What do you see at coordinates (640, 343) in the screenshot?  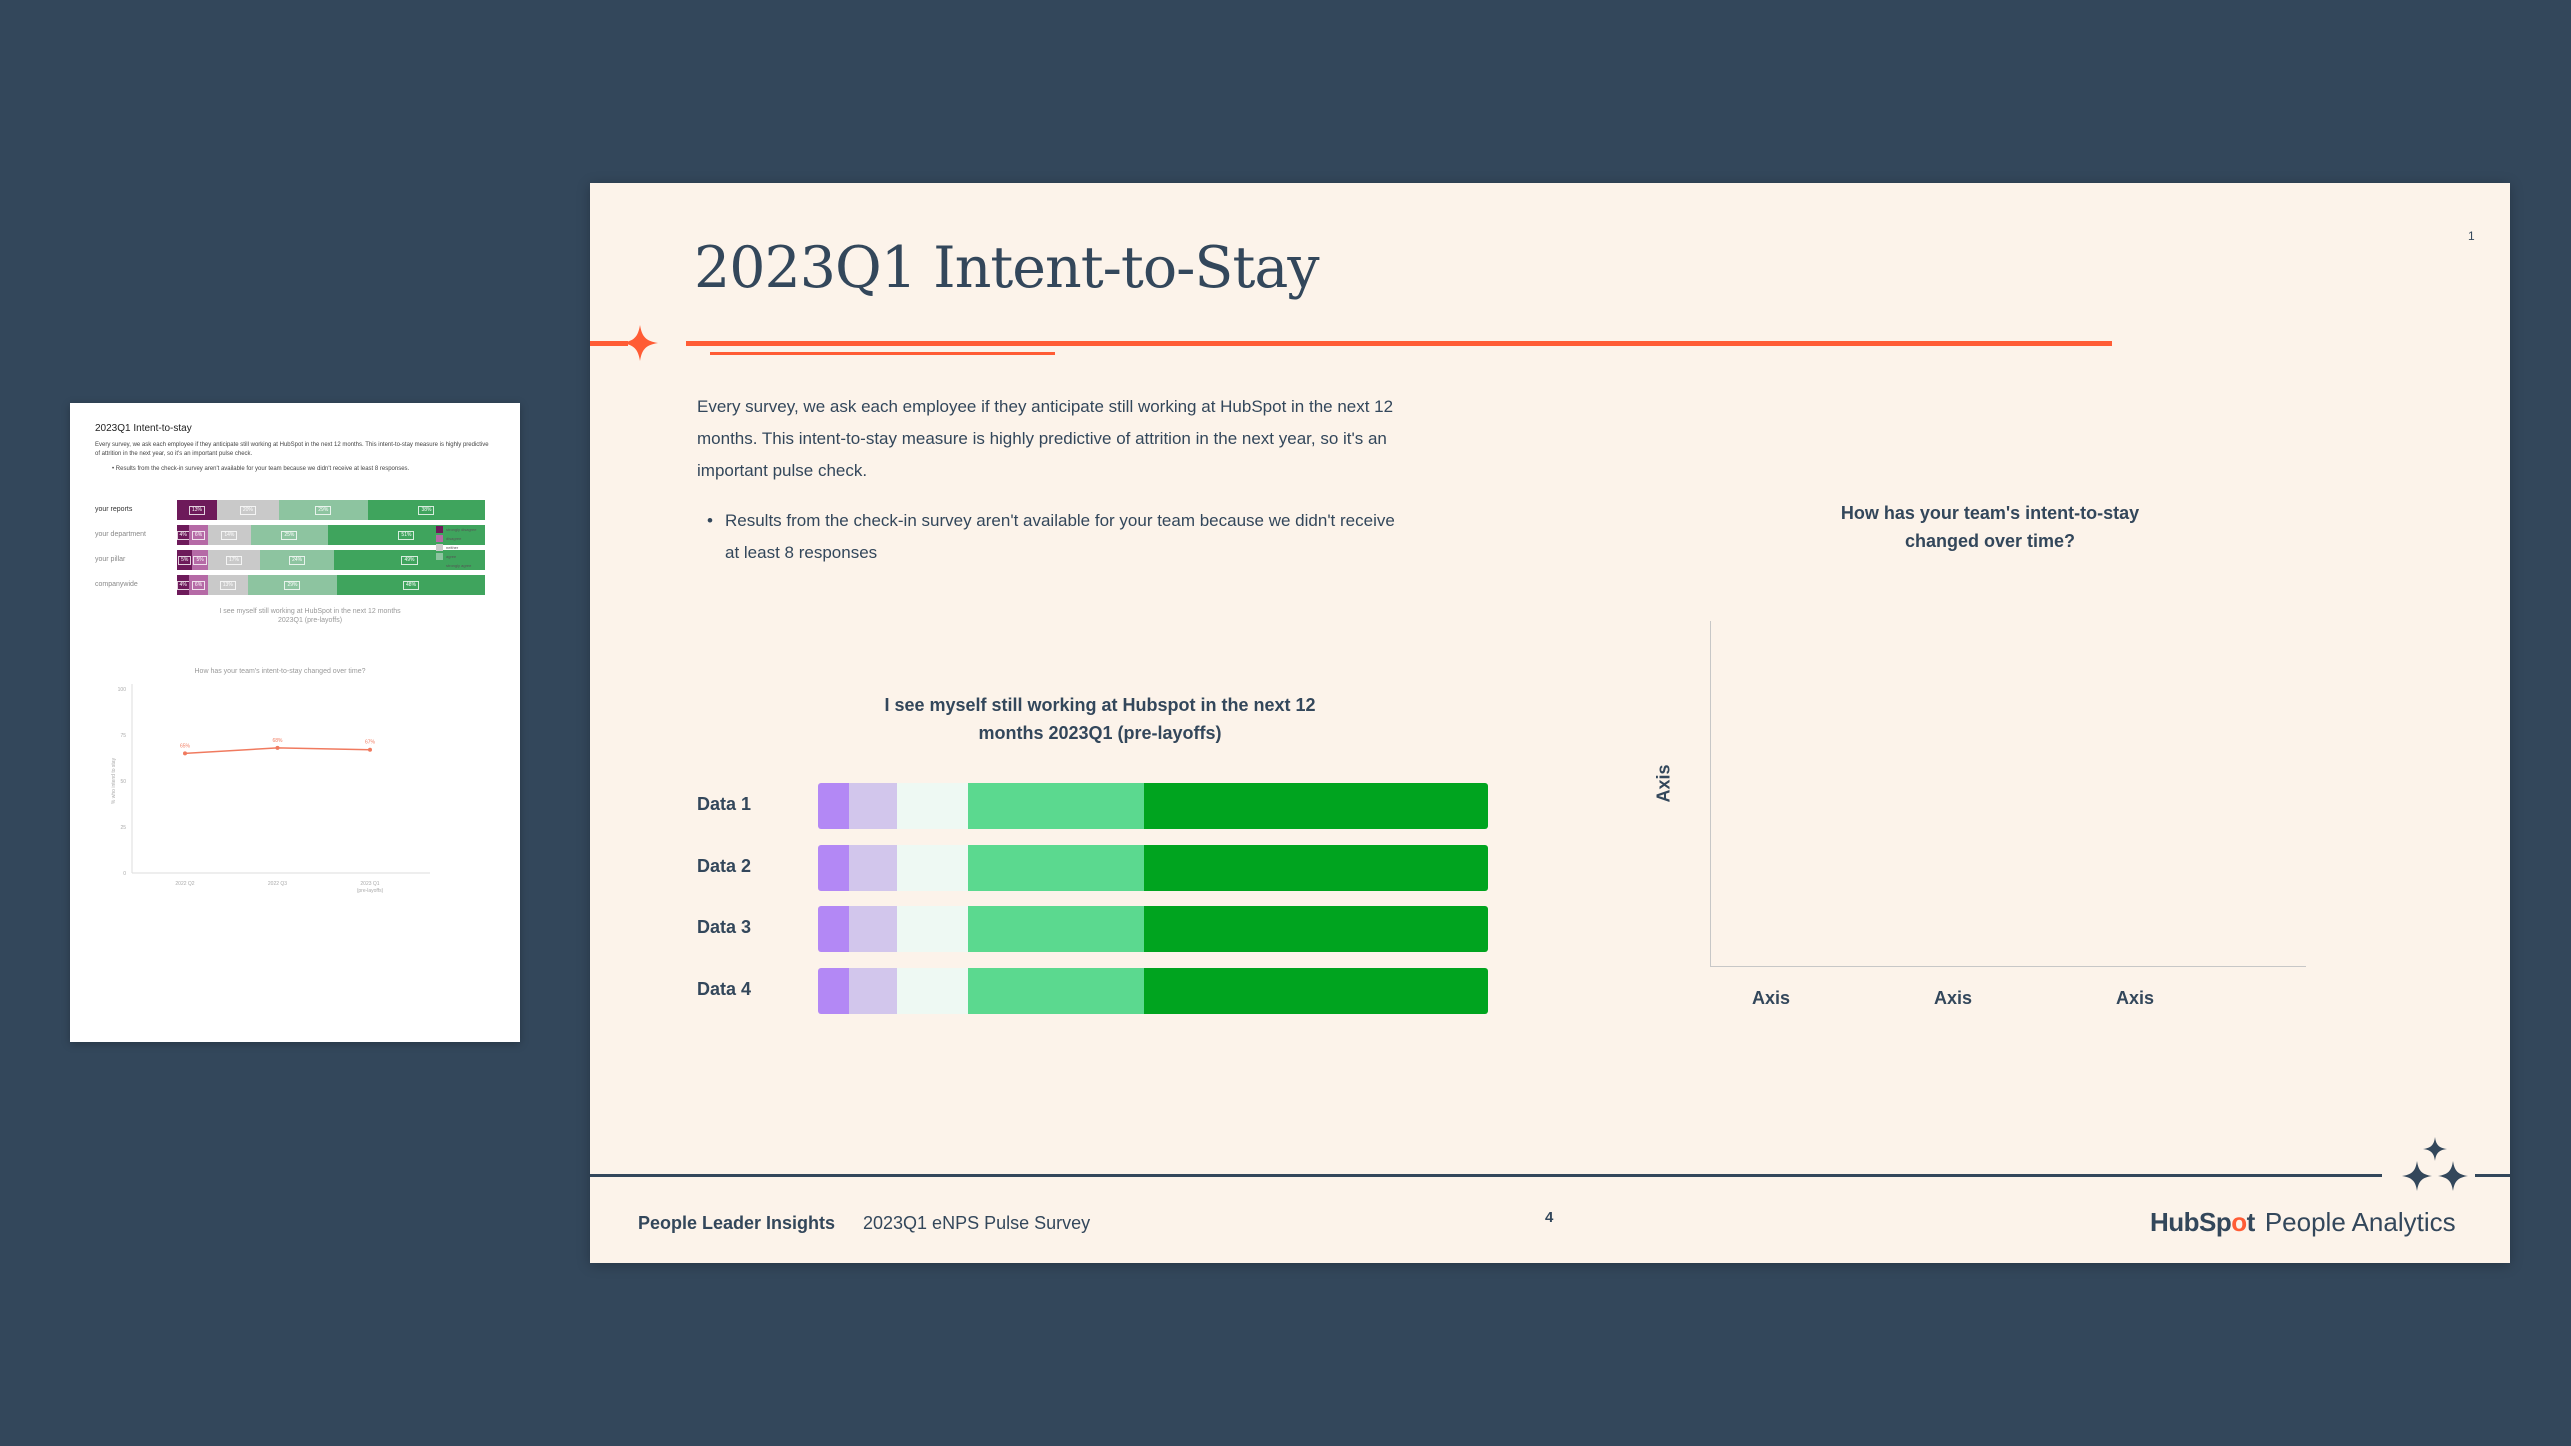 I see `sparkle-icon` at bounding box center [640, 343].